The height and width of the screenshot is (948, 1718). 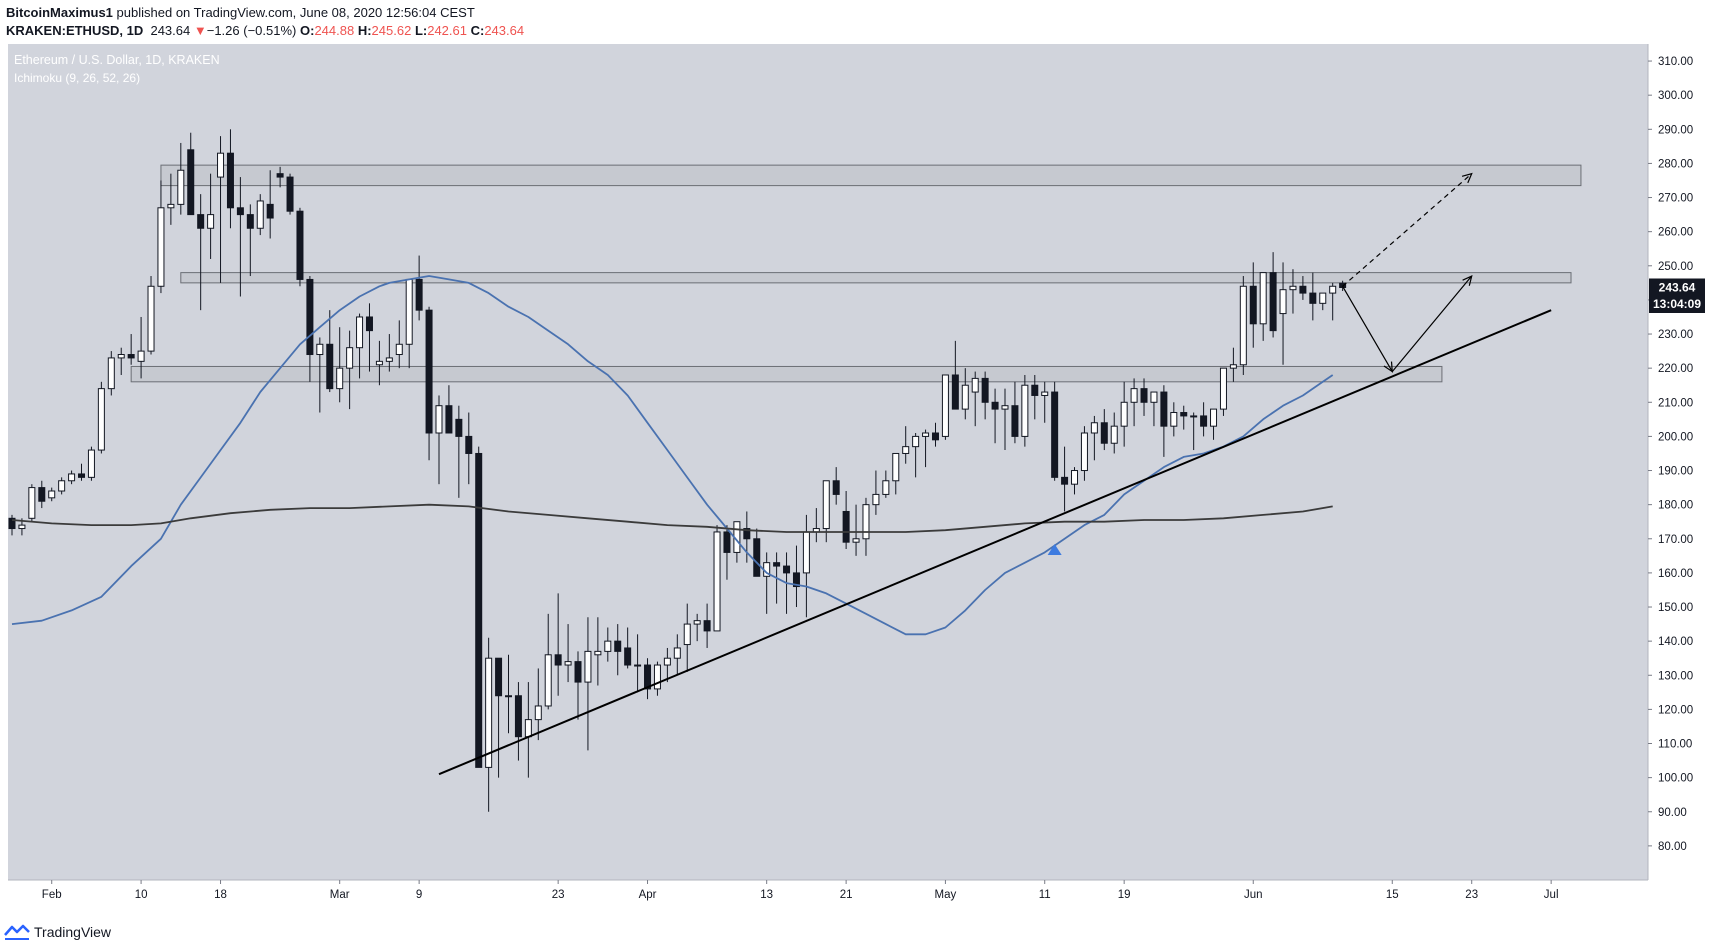 I want to click on symbol-label: KRAKEN:ETHUSD, 1D, so click(x=75, y=30).